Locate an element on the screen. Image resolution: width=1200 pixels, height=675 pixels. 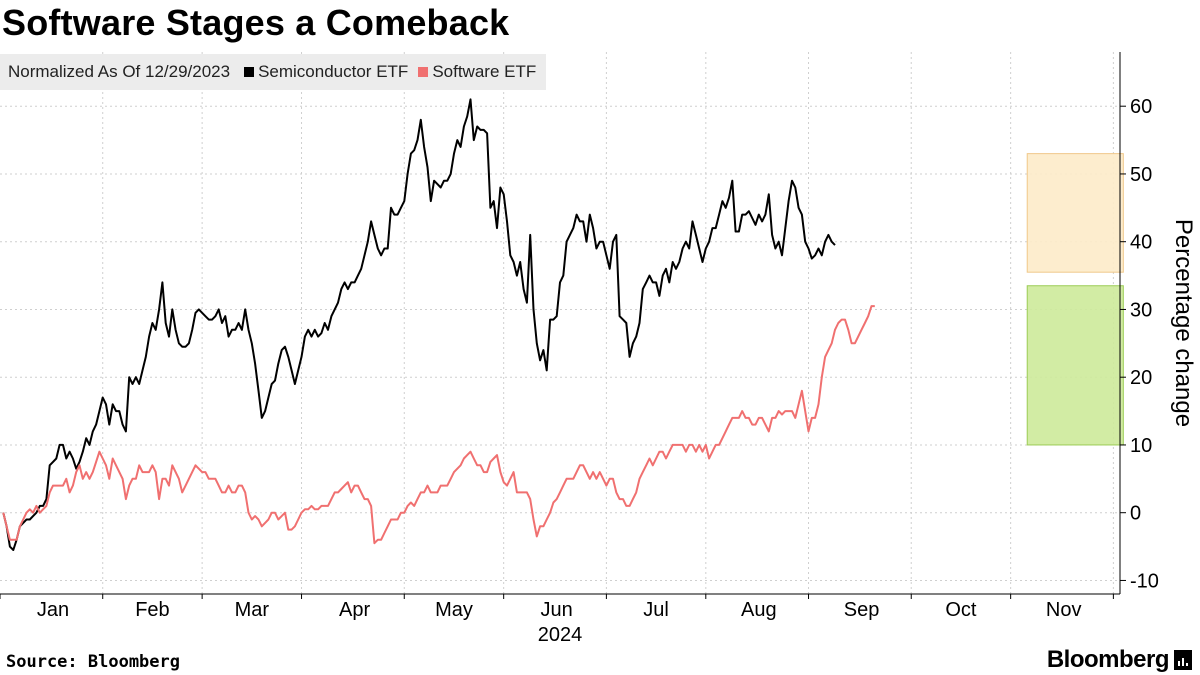
brand: Bloomberg is located at coordinates (1119, 660).